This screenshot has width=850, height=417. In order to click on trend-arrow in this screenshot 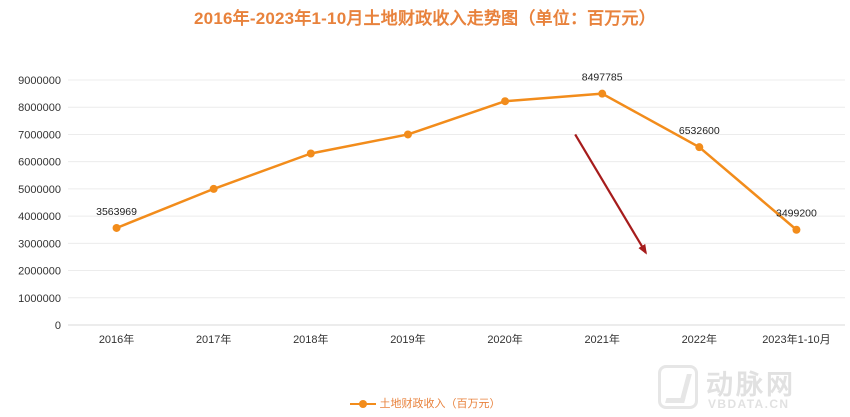, I will do `click(610, 194)`.